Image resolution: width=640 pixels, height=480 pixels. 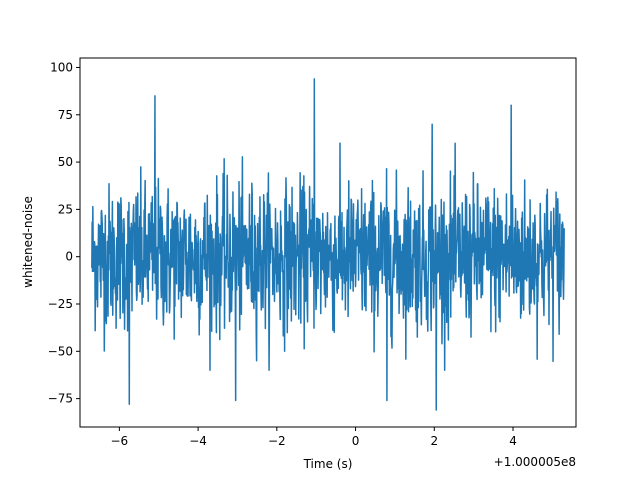 I want to click on y-axis: −75 −50 −25 0 25 50 75 100, so click(x=64, y=233).